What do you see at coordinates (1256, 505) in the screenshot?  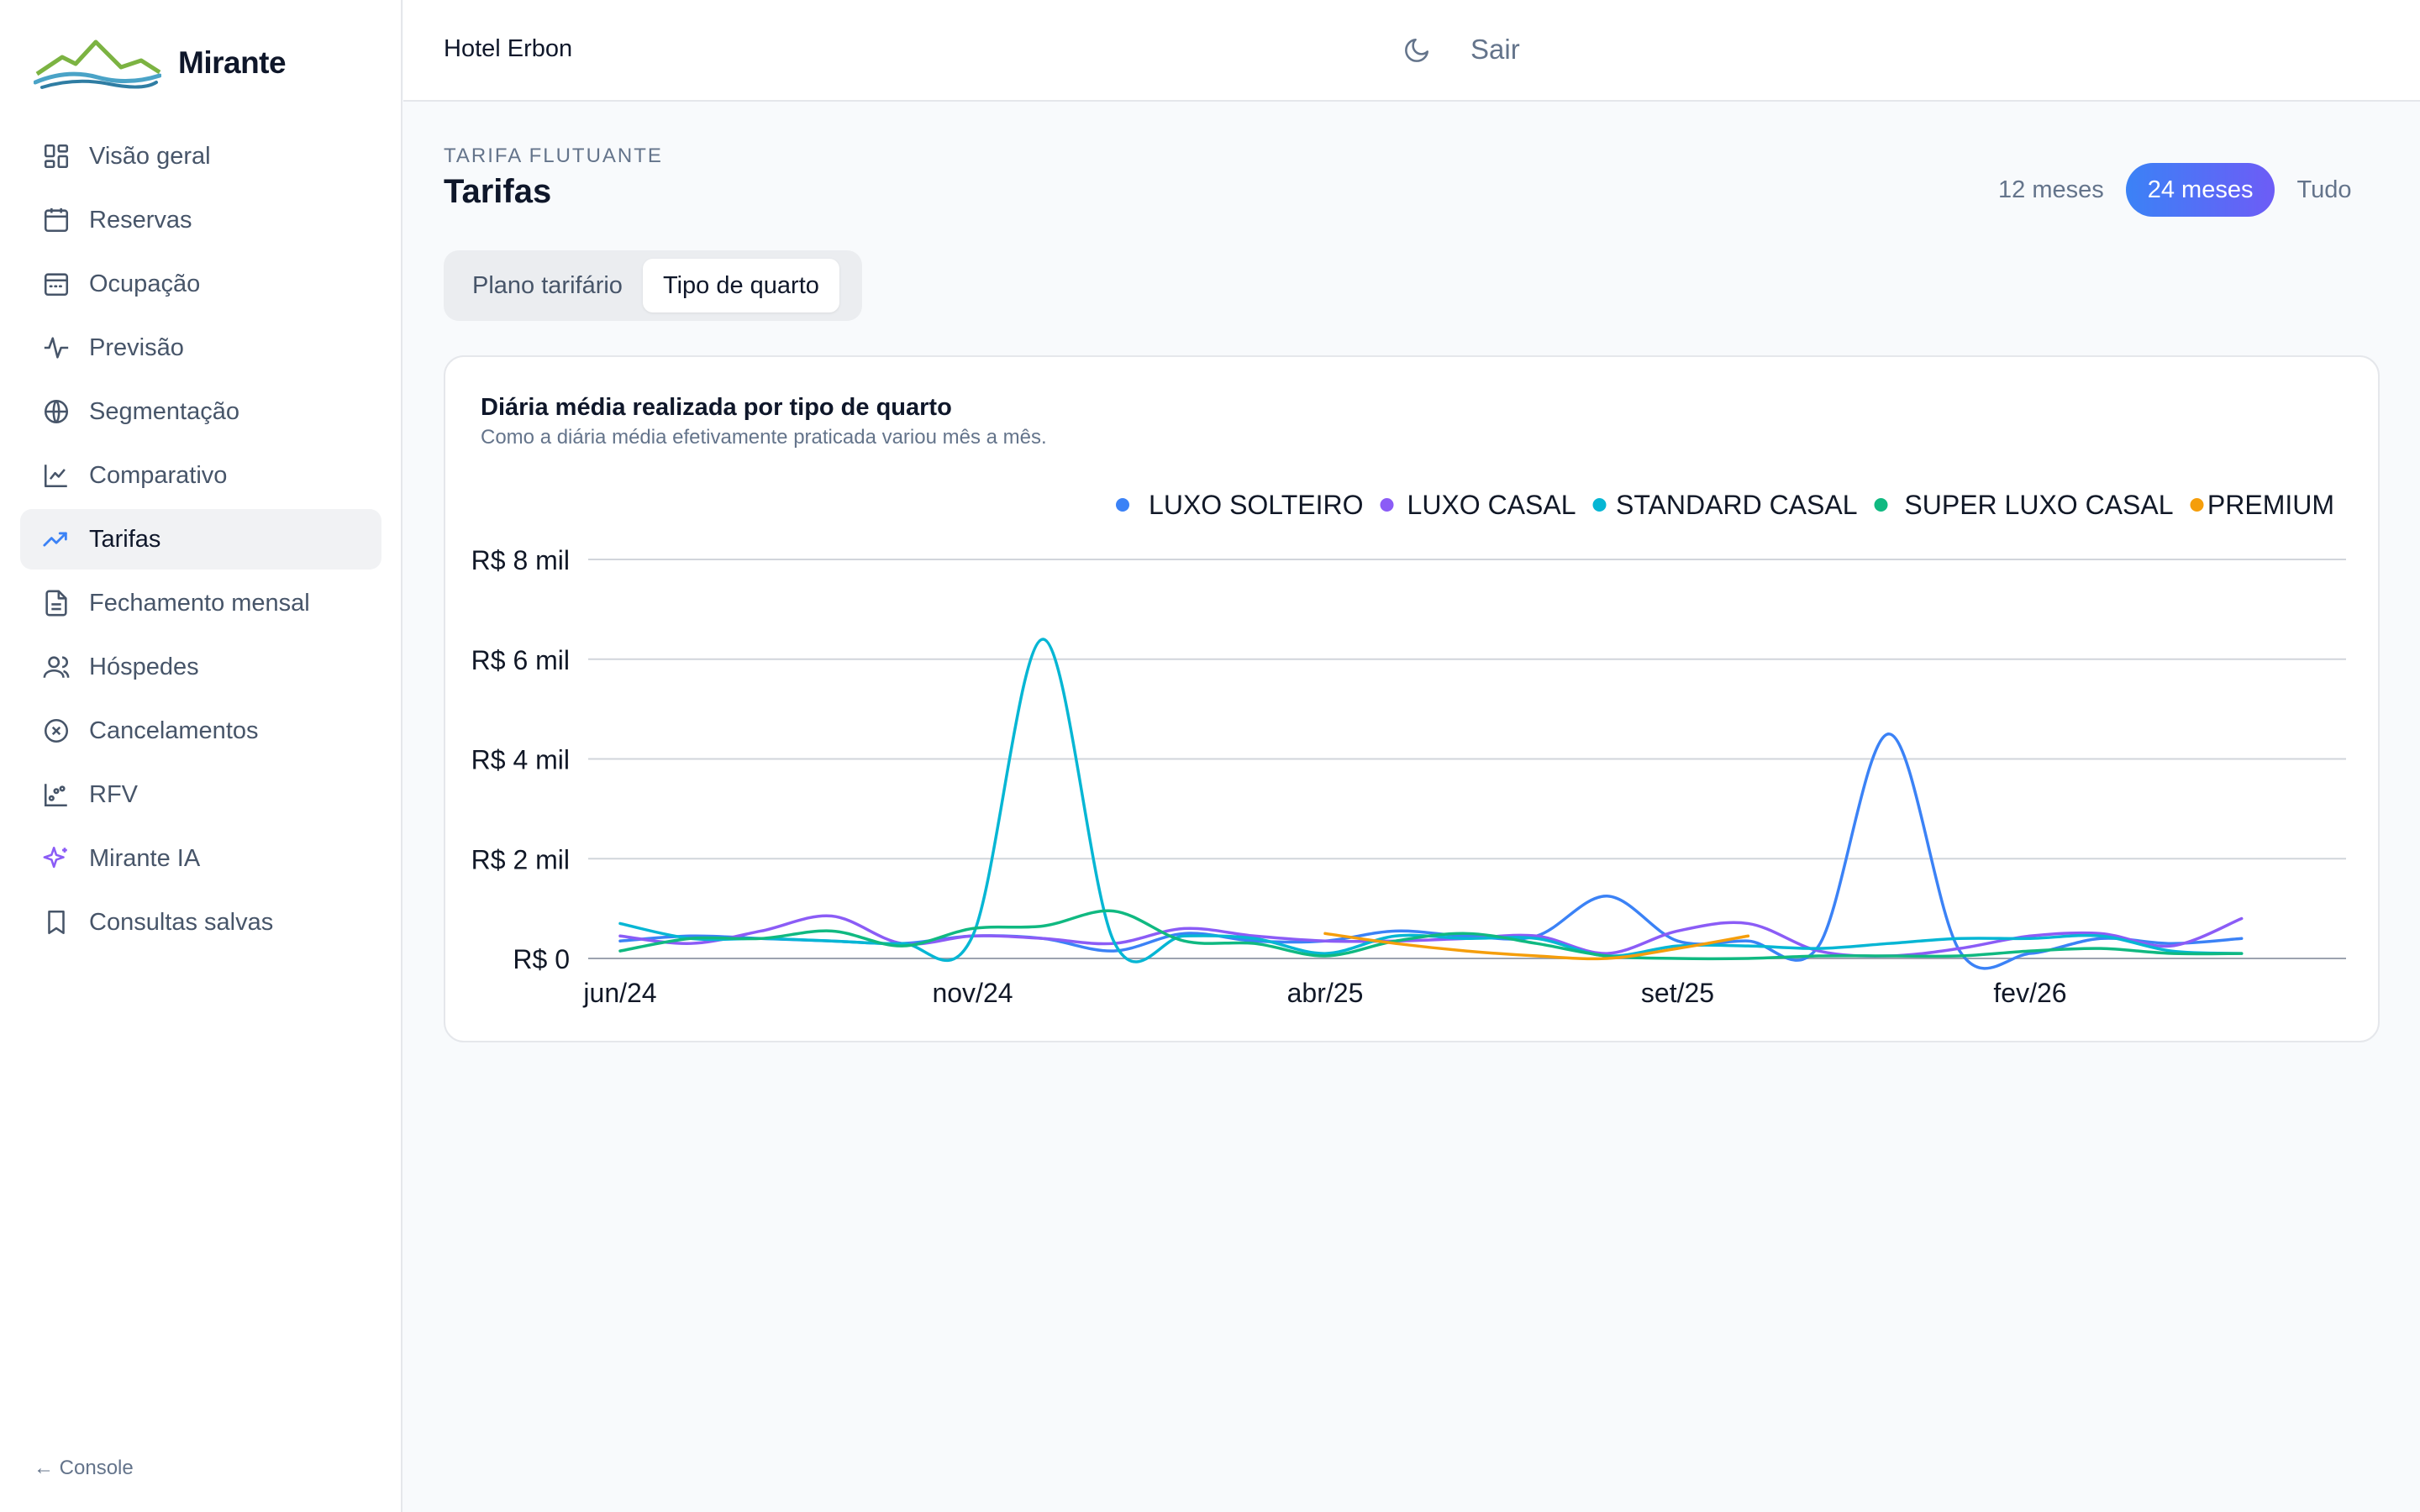 I see `legend-label: LUXO SOLTEIRO` at bounding box center [1256, 505].